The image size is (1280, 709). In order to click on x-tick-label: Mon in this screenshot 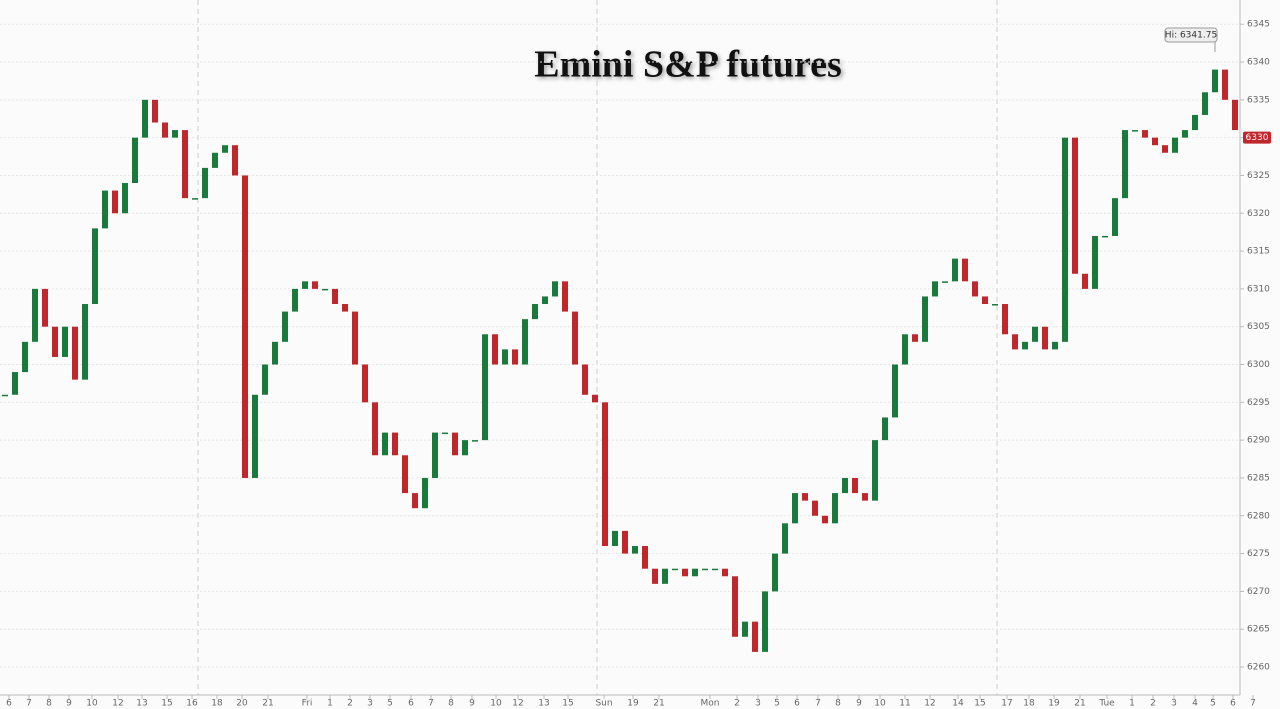, I will do `click(710, 704)`.